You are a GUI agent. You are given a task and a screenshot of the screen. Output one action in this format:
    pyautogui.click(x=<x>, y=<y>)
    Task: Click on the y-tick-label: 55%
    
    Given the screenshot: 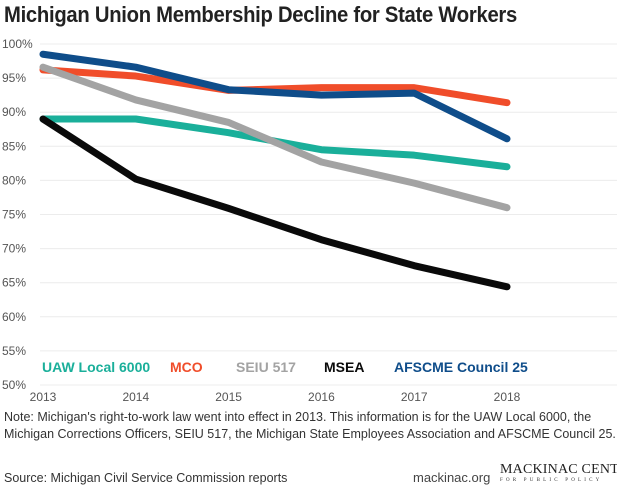 What is the action you would take?
    pyautogui.click(x=14, y=351)
    